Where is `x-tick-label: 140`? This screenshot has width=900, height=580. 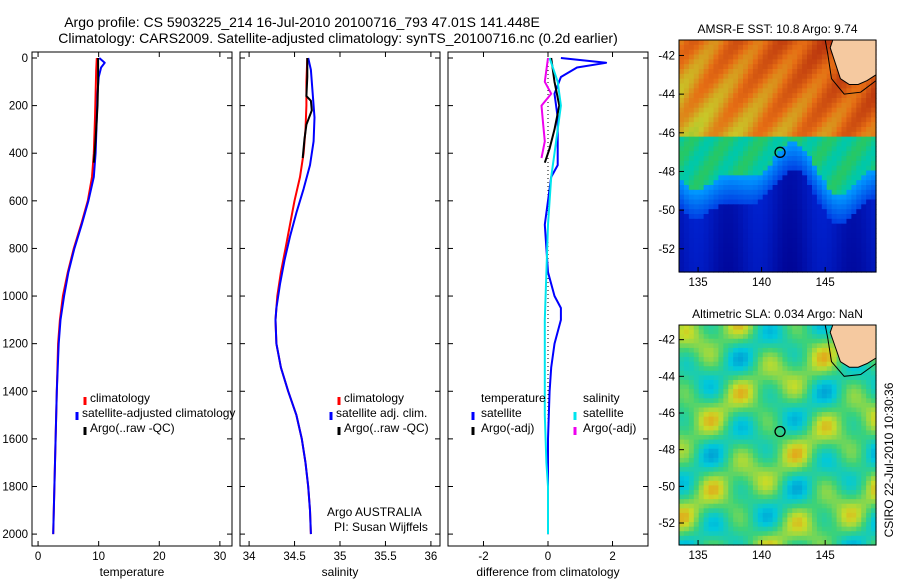 x-tick-label: 140 is located at coordinates (761, 556).